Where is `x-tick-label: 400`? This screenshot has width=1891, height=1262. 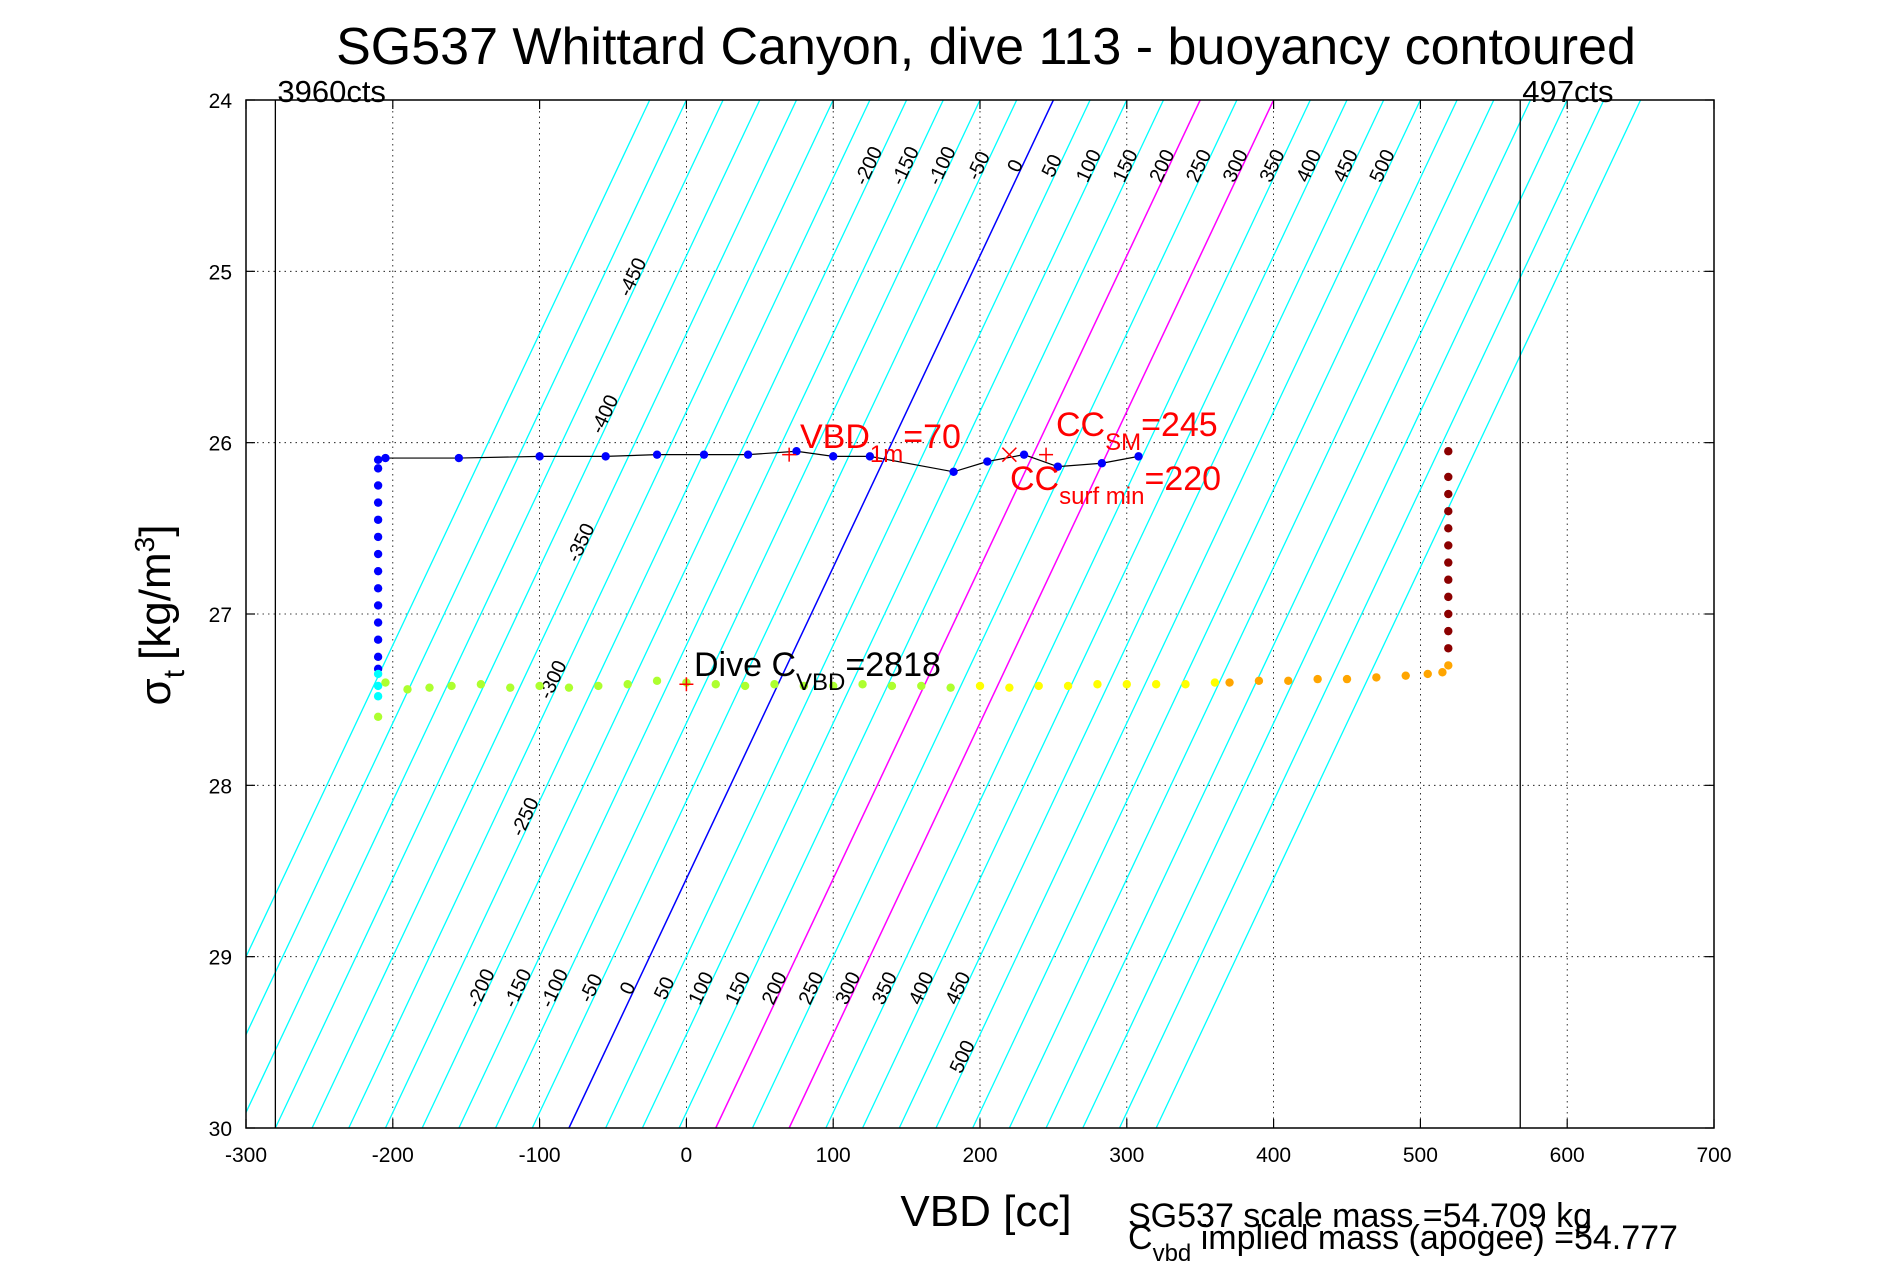
x-tick-label: 400 is located at coordinates (1273, 1155).